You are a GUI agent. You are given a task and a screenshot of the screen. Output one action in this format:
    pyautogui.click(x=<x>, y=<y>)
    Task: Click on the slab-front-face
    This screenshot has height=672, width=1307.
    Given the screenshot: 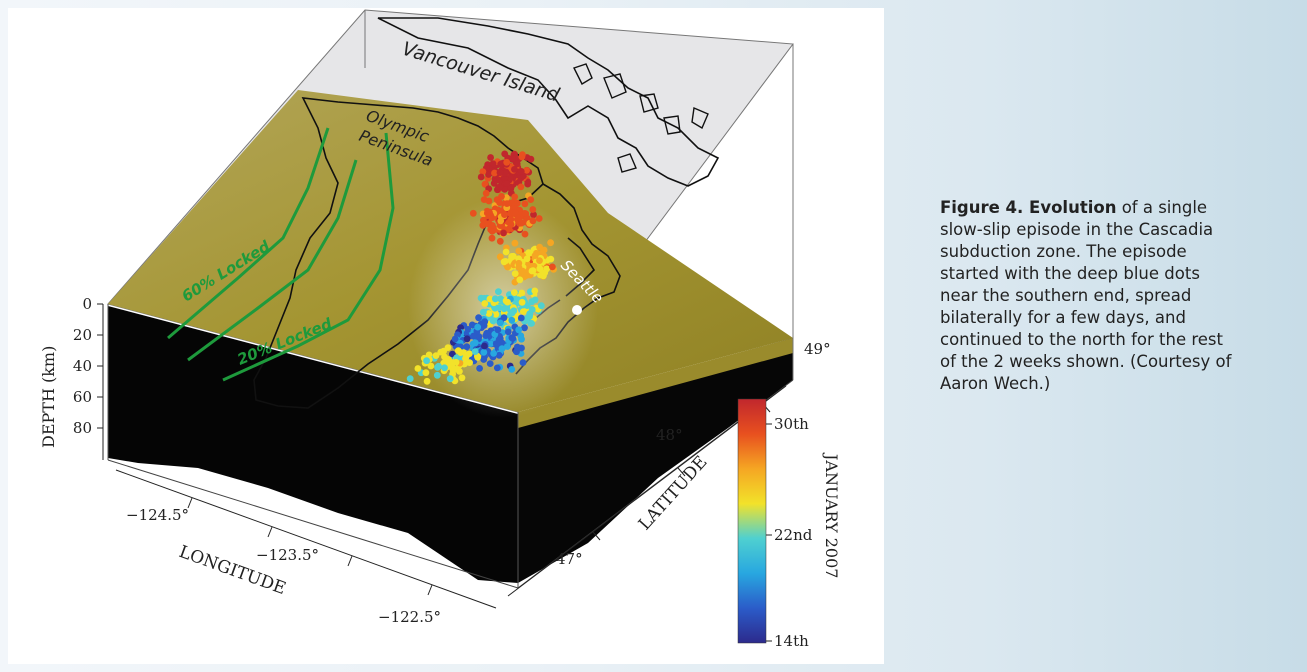 What is the action you would take?
    pyautogui.click(x=313, y=444)
    